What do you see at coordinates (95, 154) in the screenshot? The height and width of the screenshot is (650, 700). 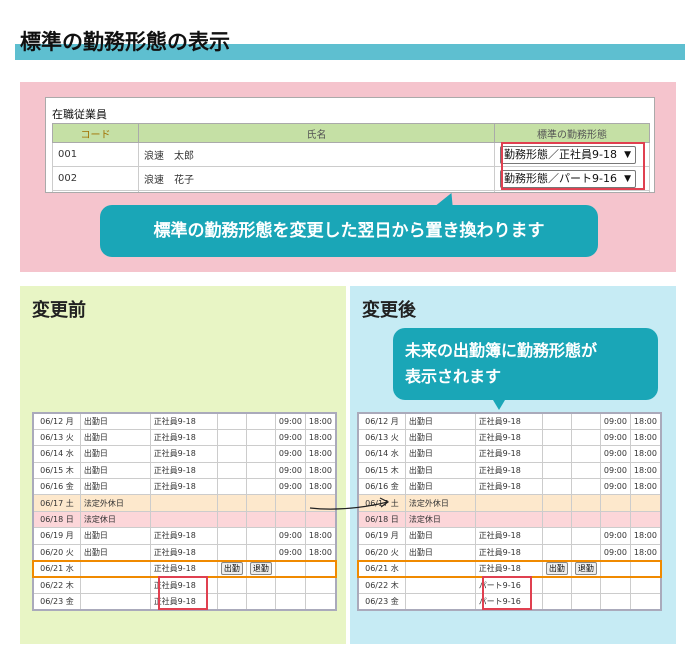 I see `employee-code: 001` at bounding box center [95, 154].